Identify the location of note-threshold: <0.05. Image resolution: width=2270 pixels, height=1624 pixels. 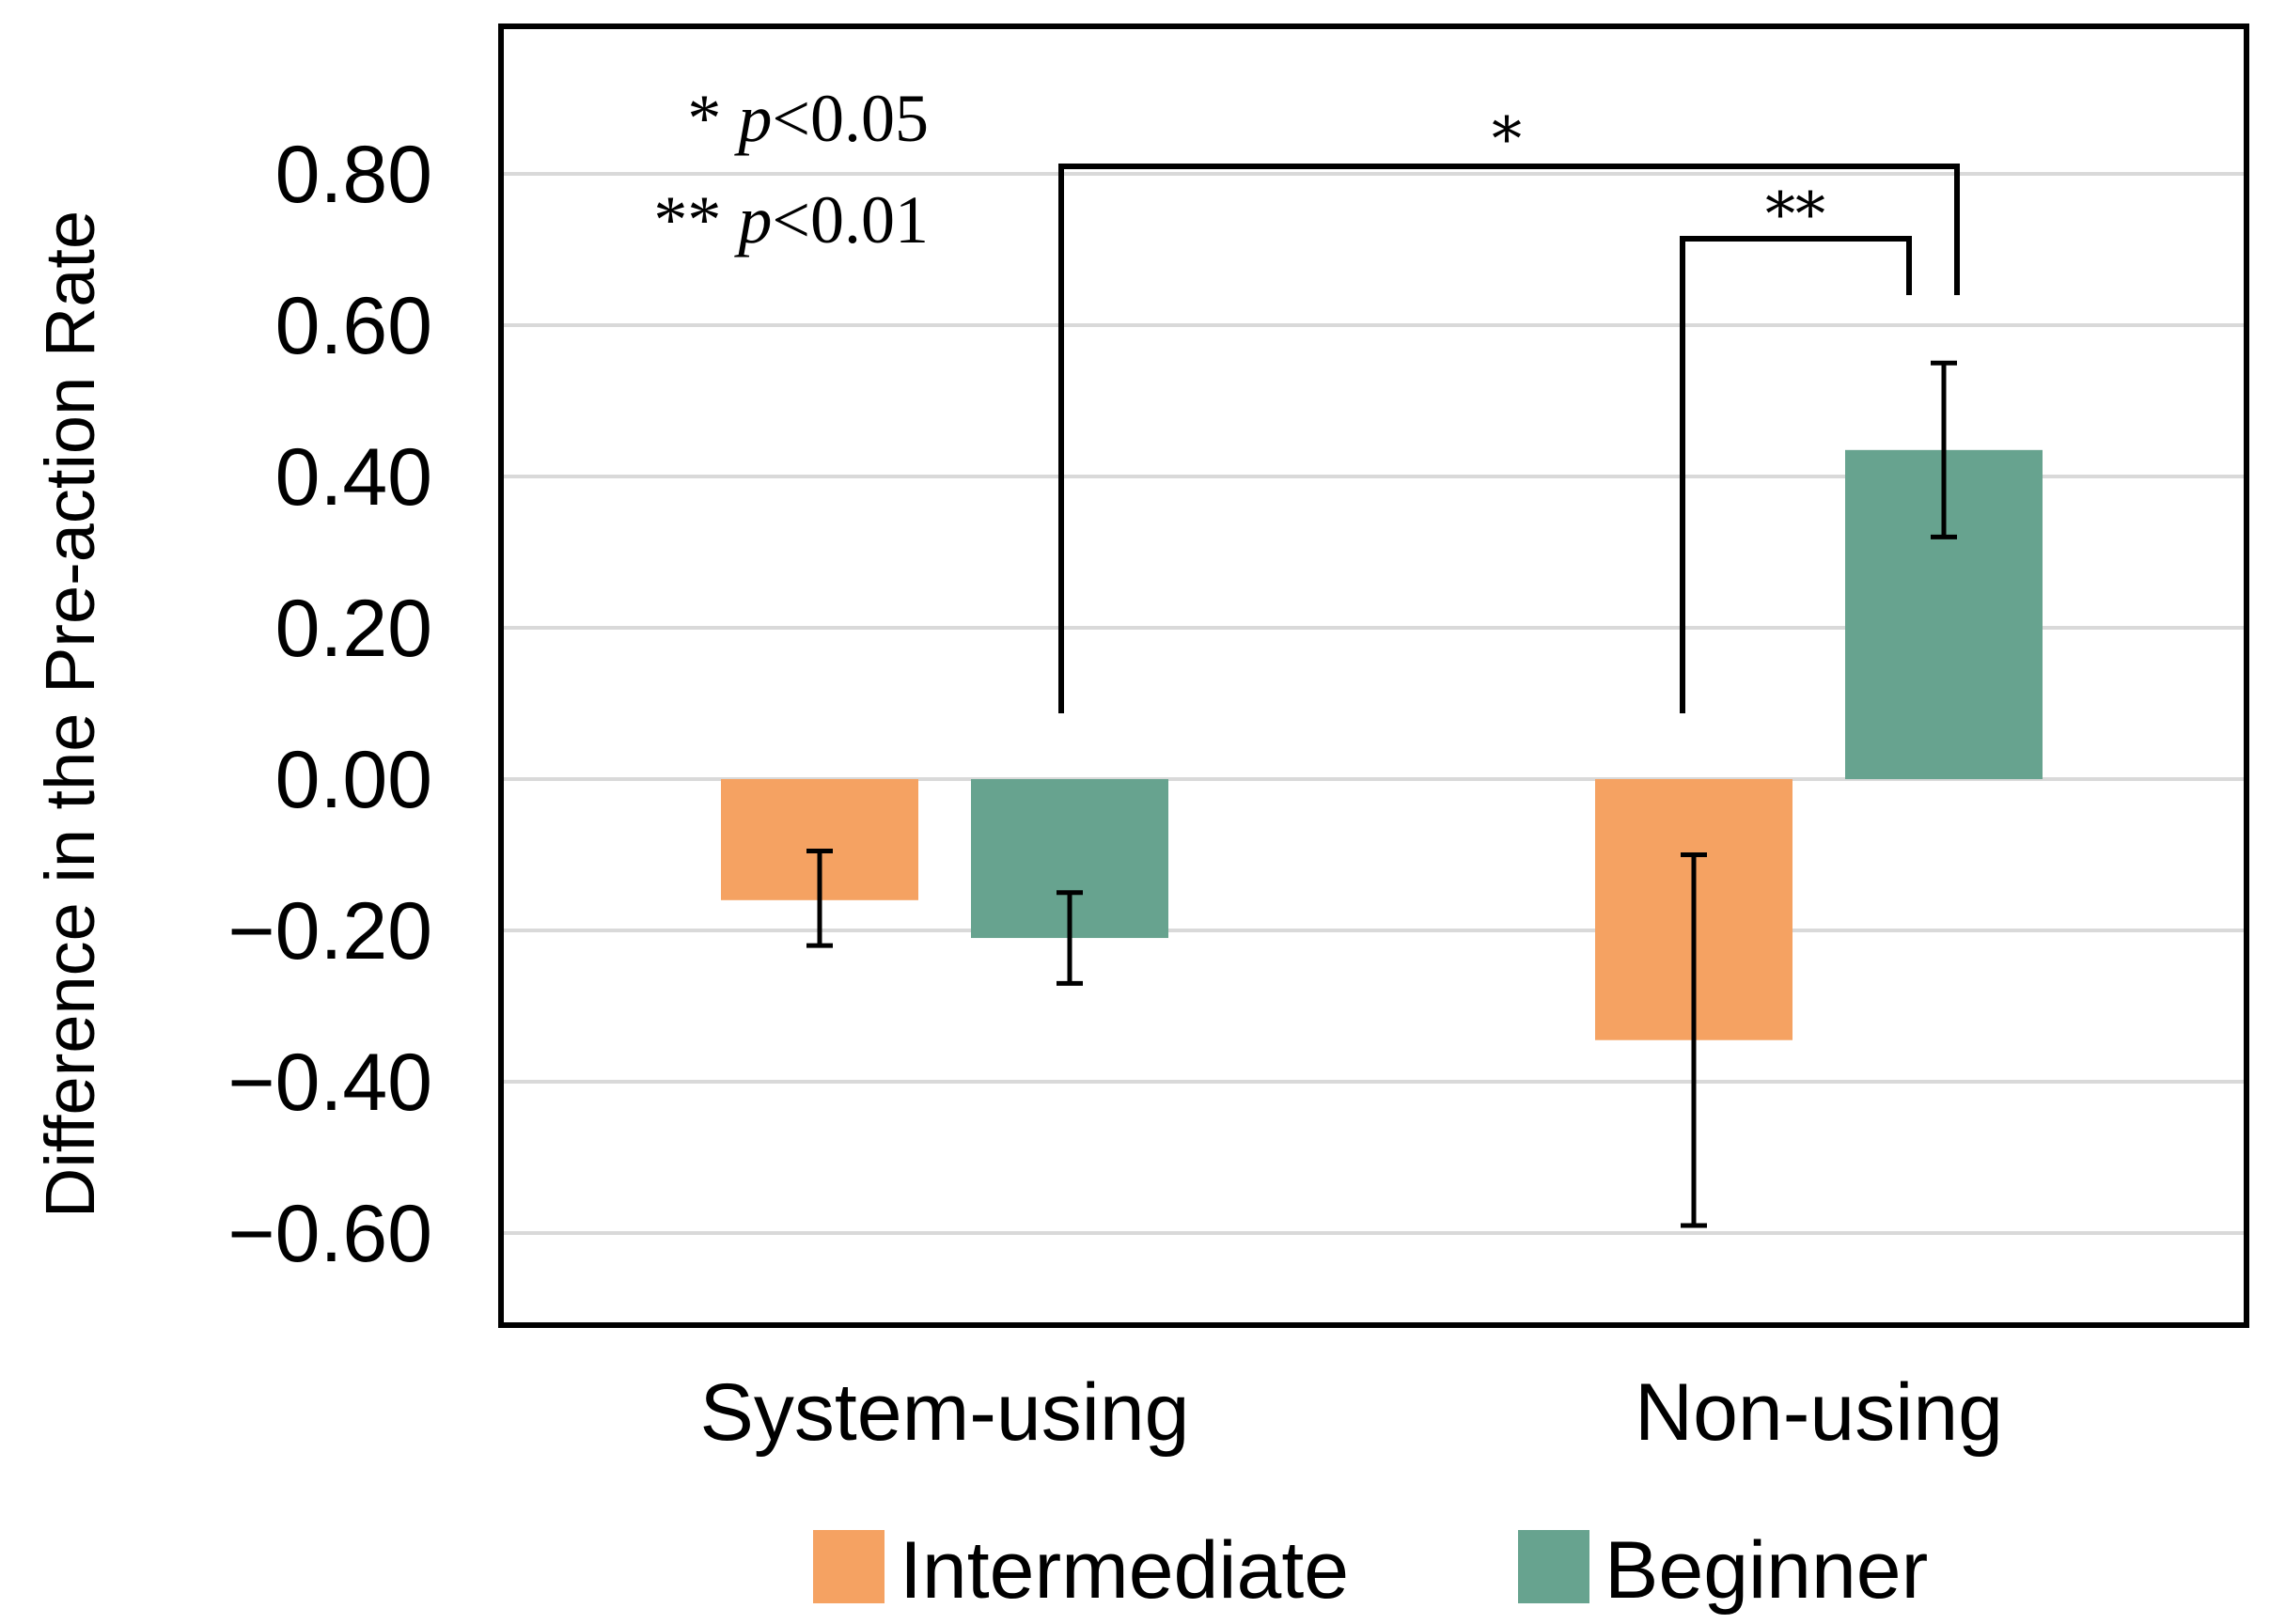
(850, 118).